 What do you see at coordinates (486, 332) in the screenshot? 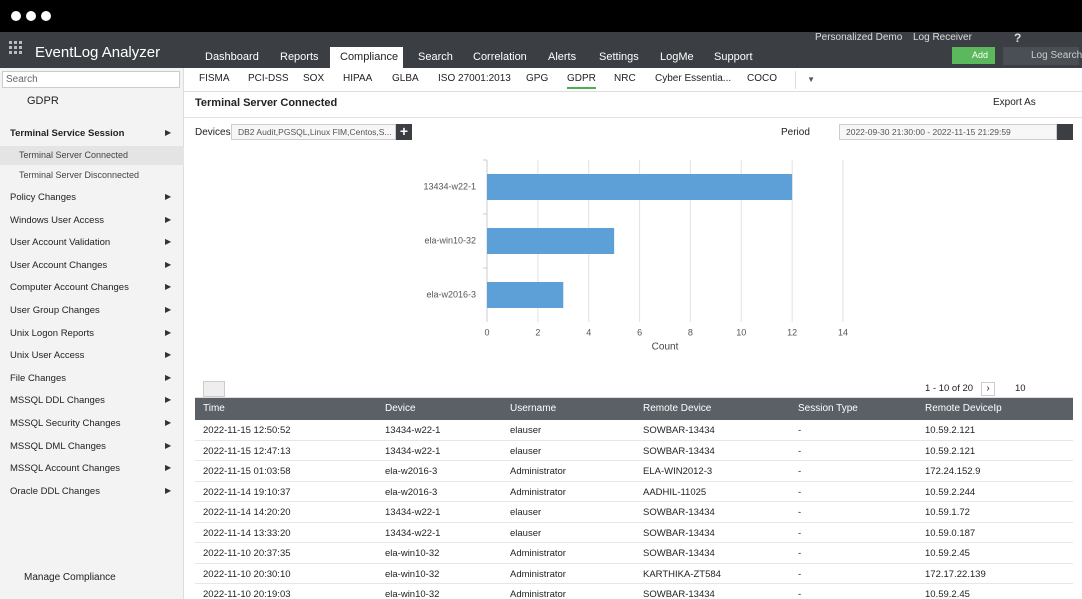
I see `x-tick-label: 0` at bounding box center [486, 332].